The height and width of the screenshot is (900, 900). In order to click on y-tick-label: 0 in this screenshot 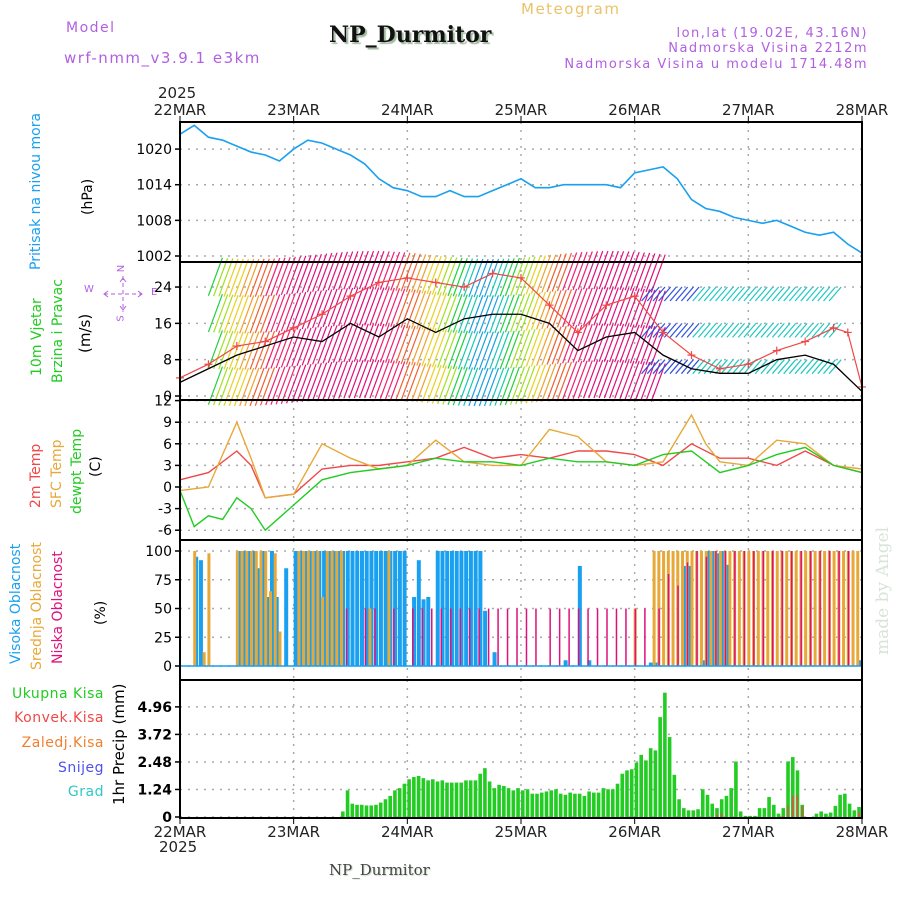, I will do `click(167, 397)`.